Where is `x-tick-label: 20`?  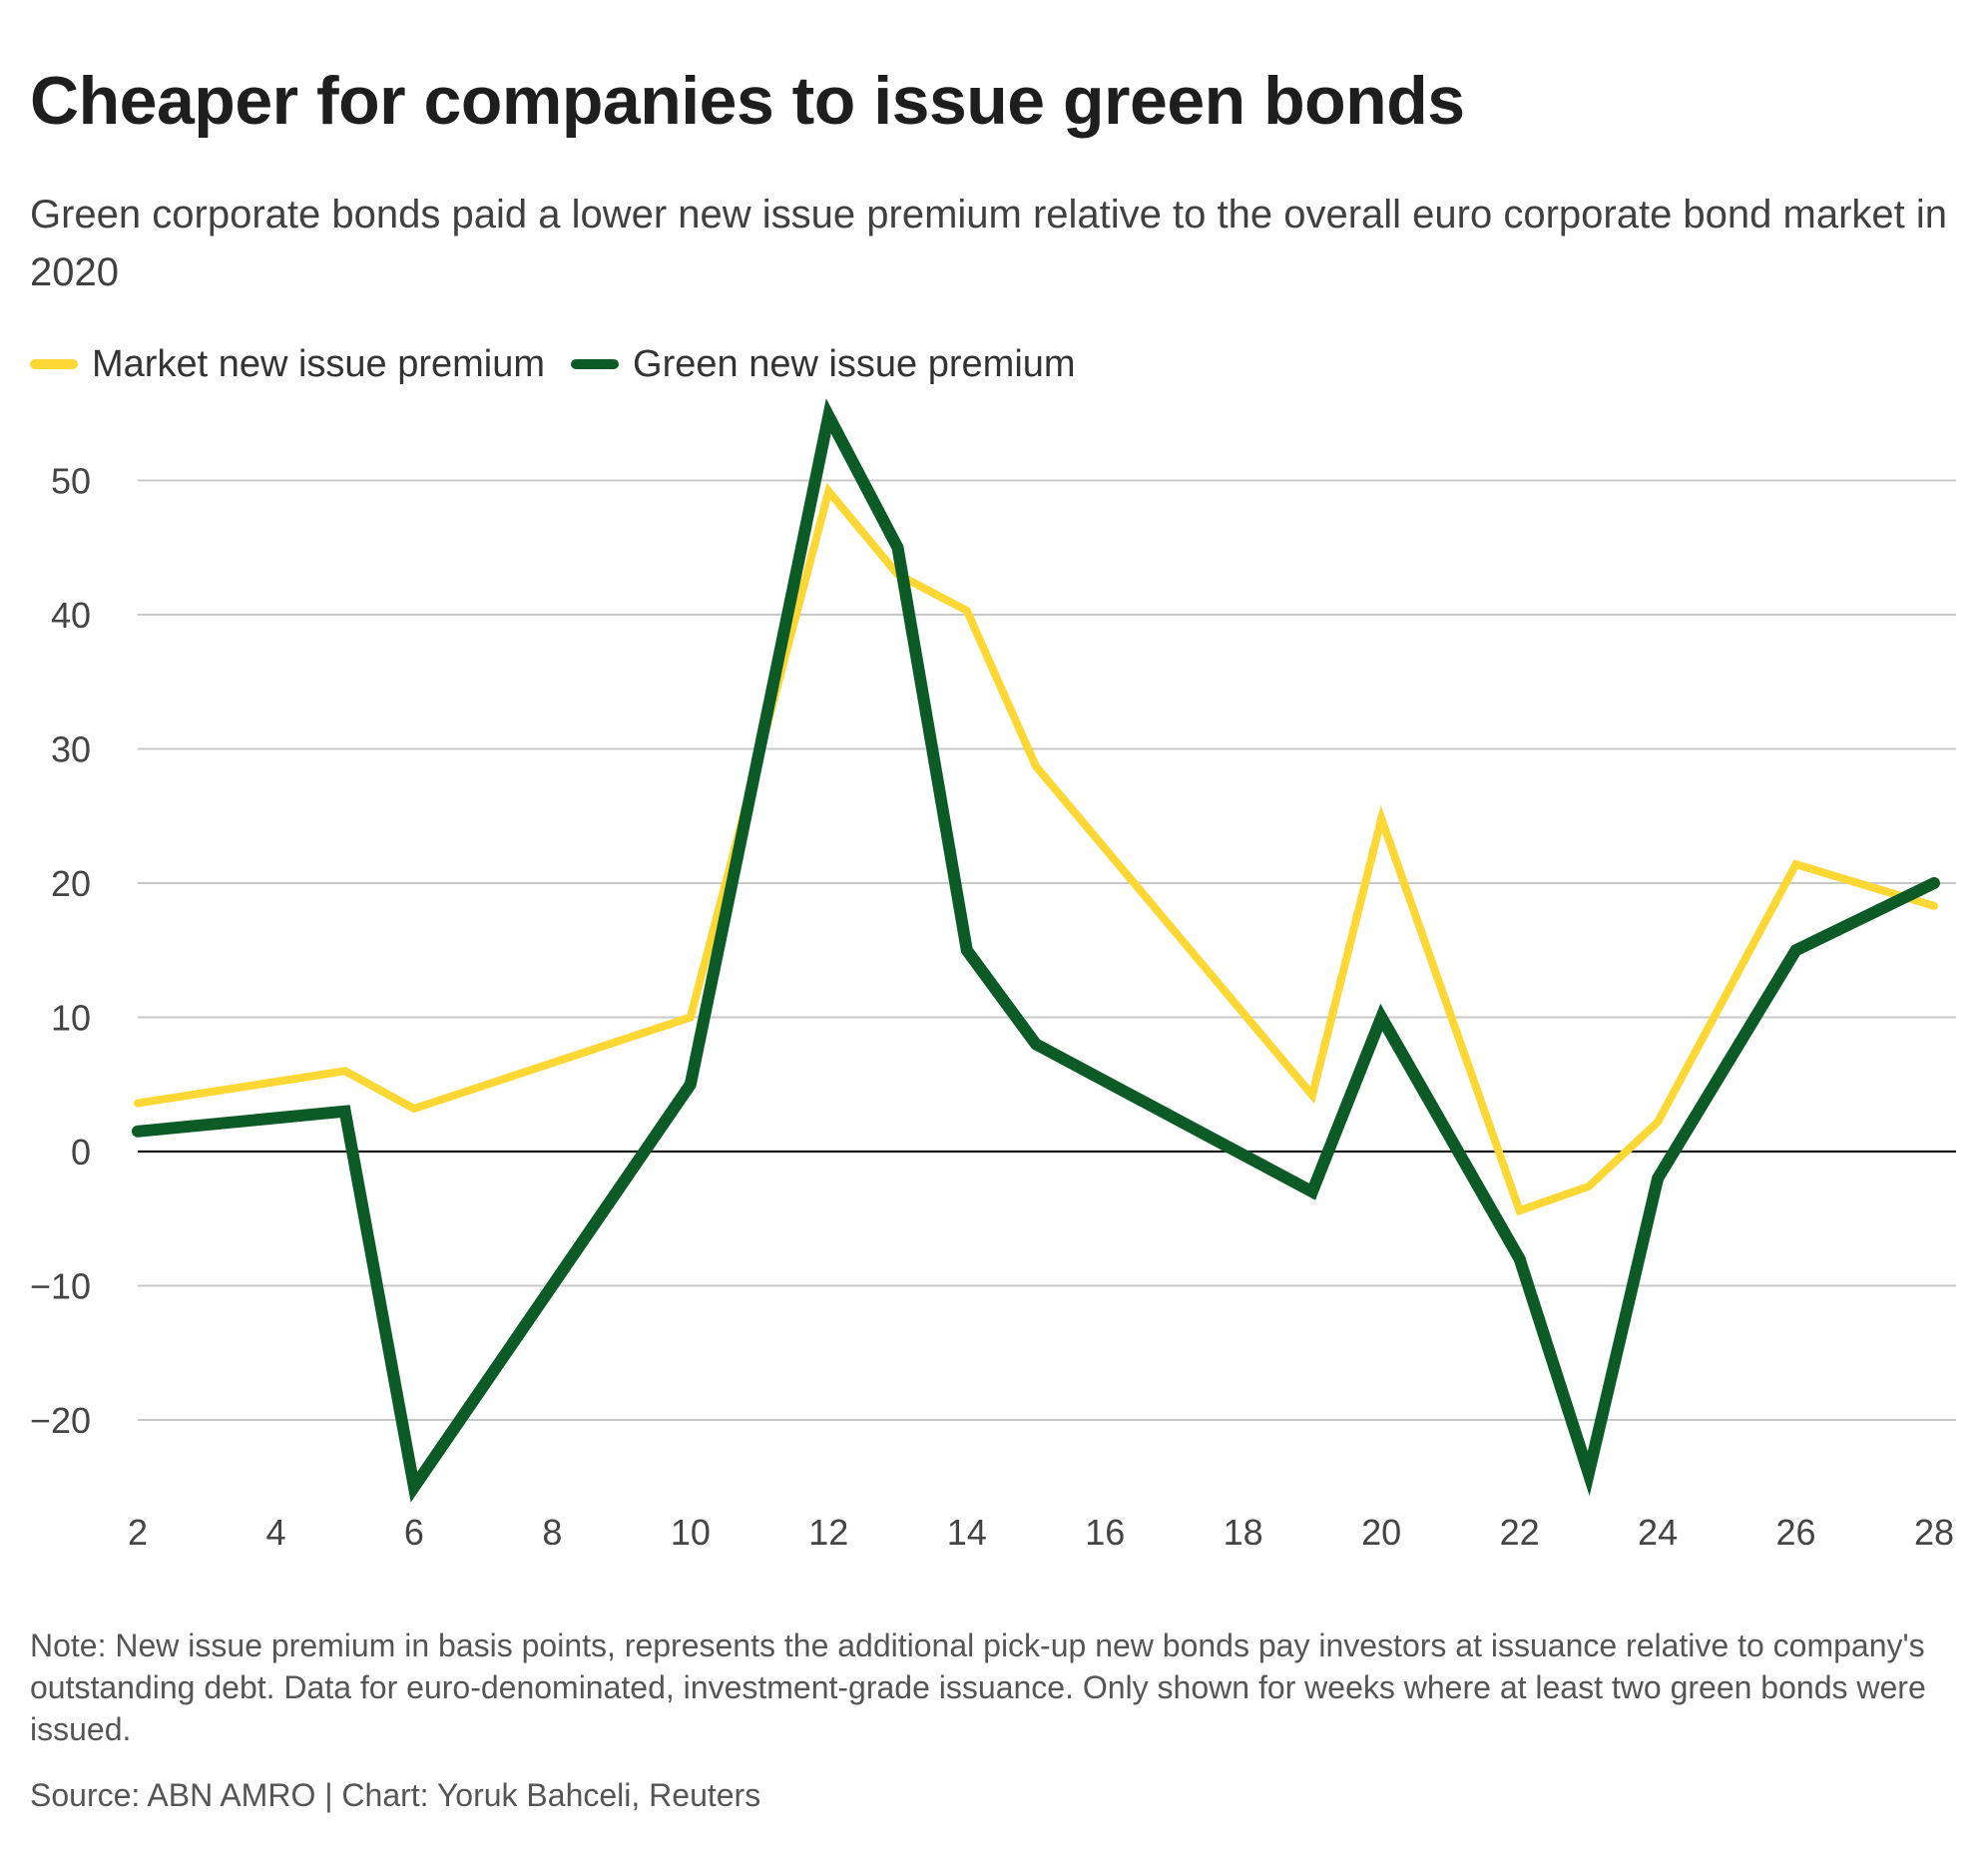
x-tick-label: 20 is located at coordinates (1381, 1532).